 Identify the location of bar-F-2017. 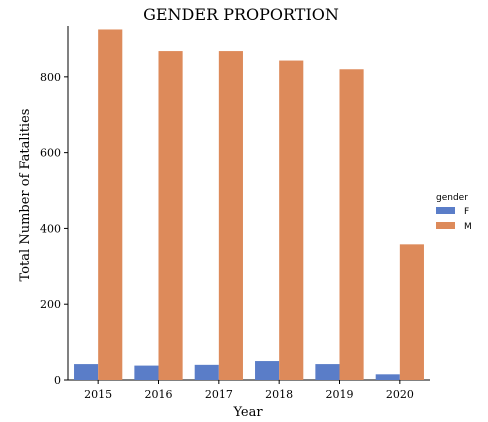
(206, 372).